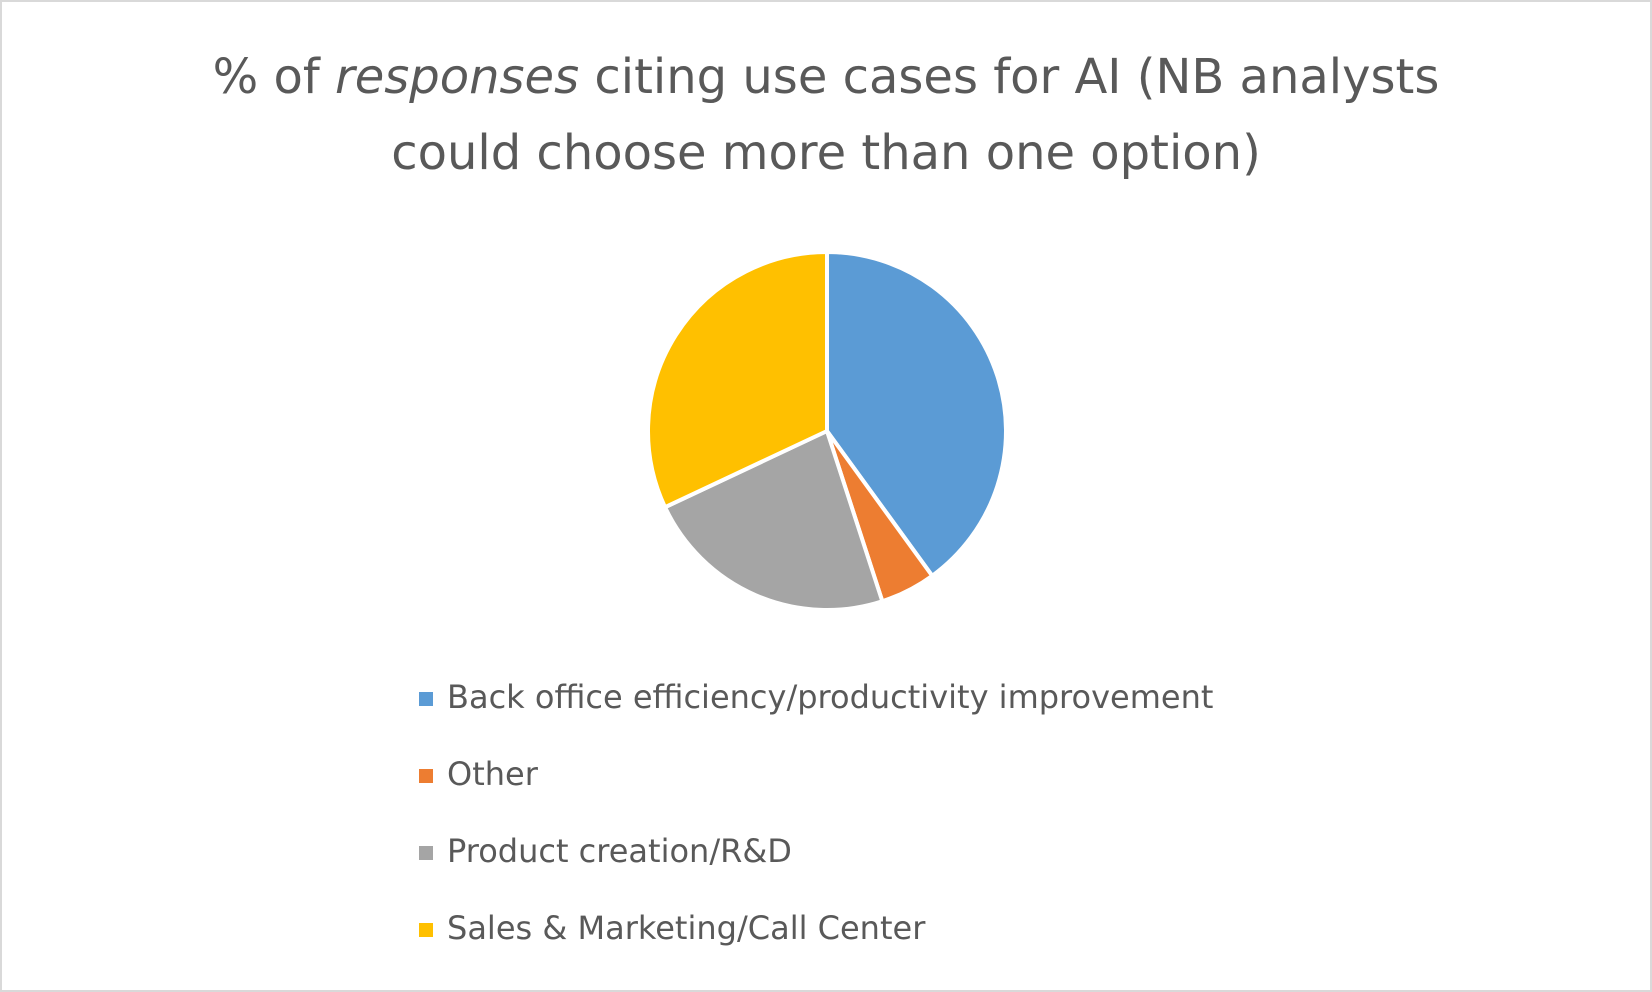 The height and width of the screenshot is (992, 1652). I want to click on chart-title: could choose more than one option), so click(826, 153).